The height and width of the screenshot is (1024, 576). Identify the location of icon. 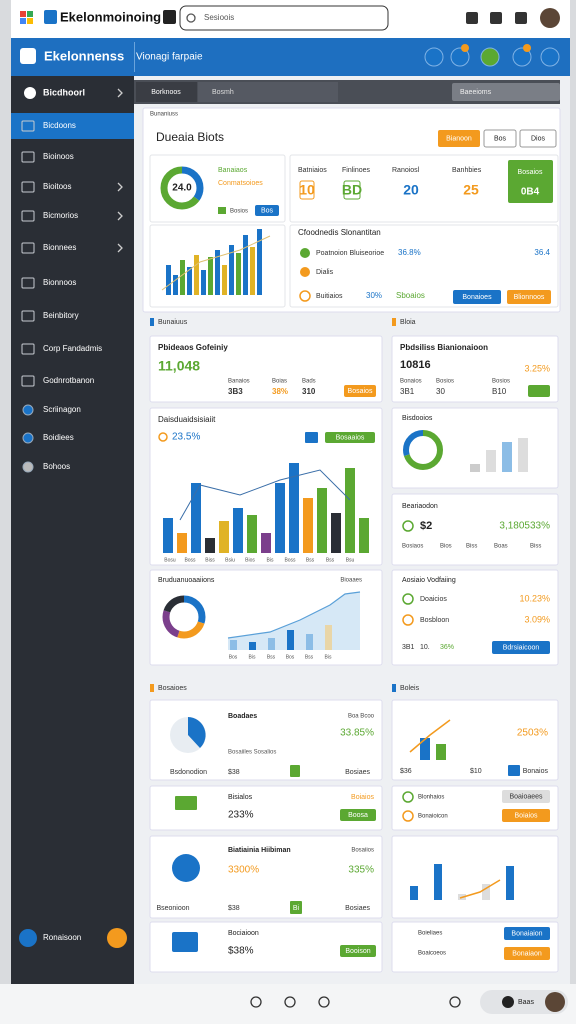
(408, 816).